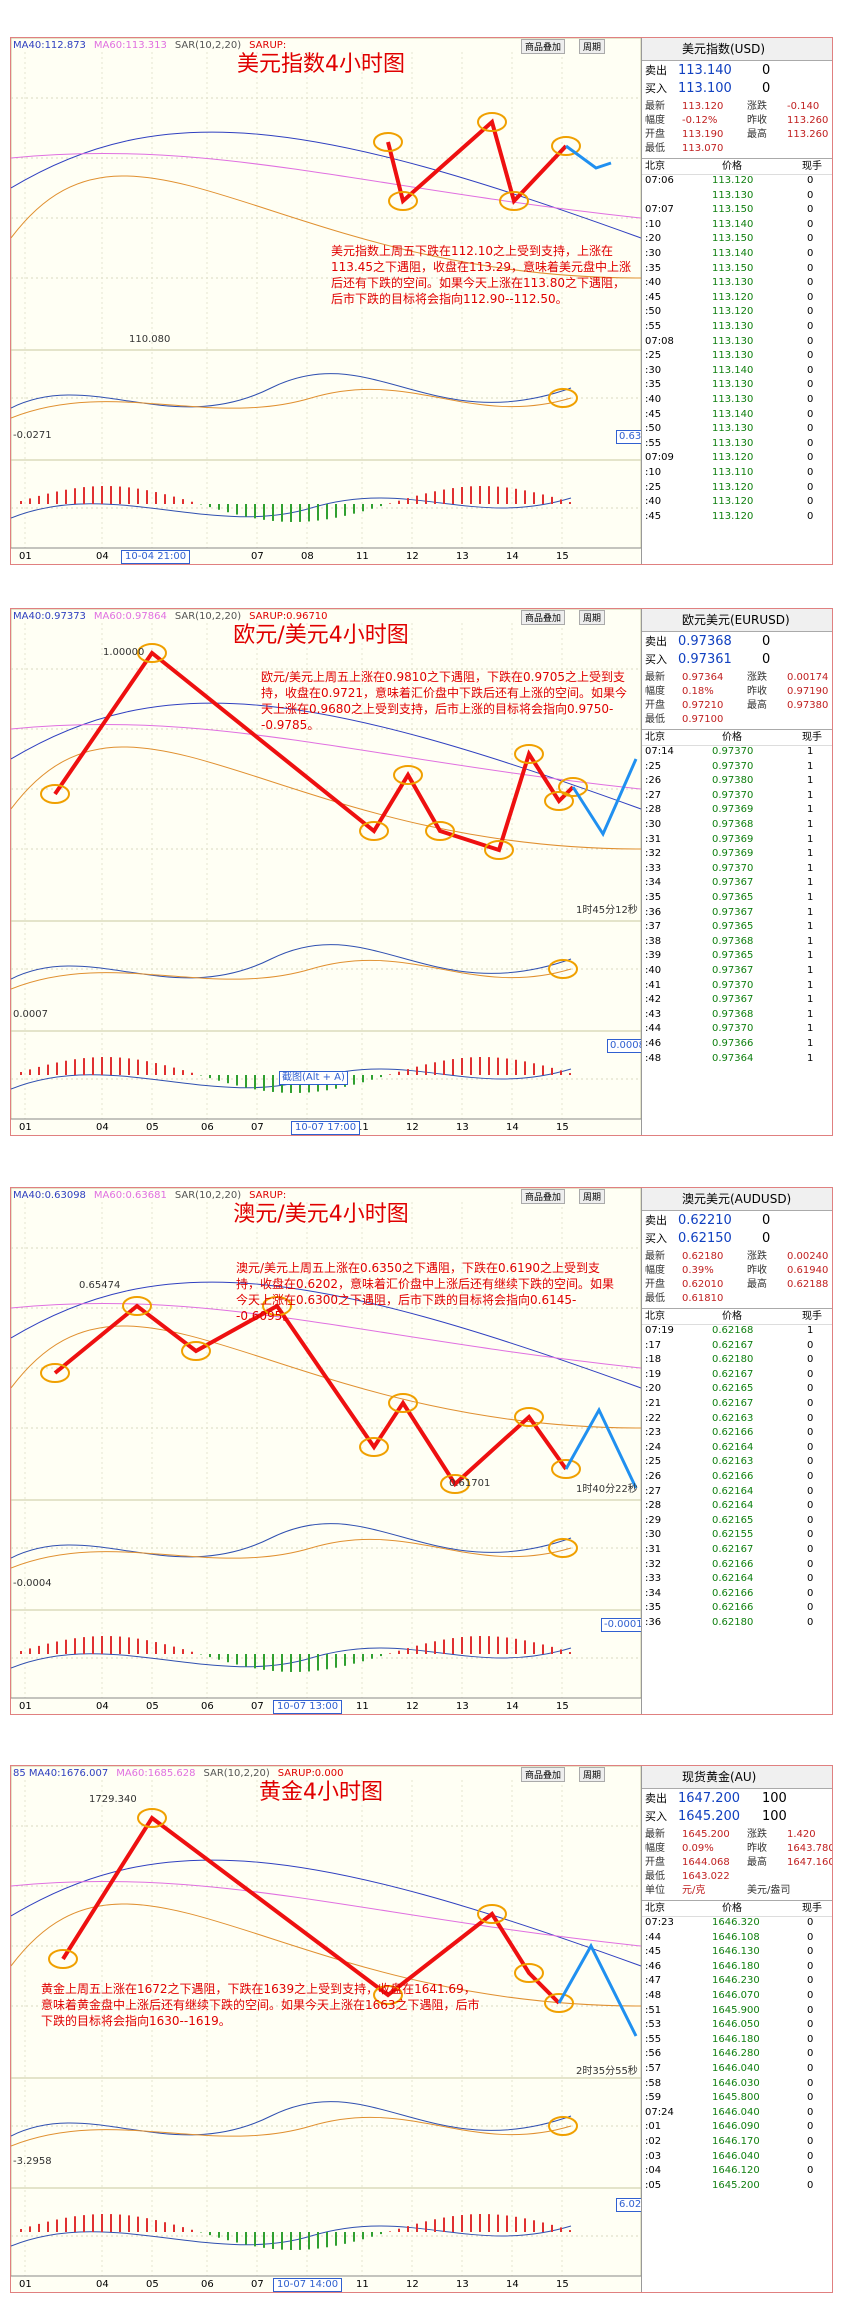 This screenshot has width=850, height=2312. Describe the element at coordinates (737, 1375) in the screenshot. I see `tick-row: :19 0.62167 0` at that location.